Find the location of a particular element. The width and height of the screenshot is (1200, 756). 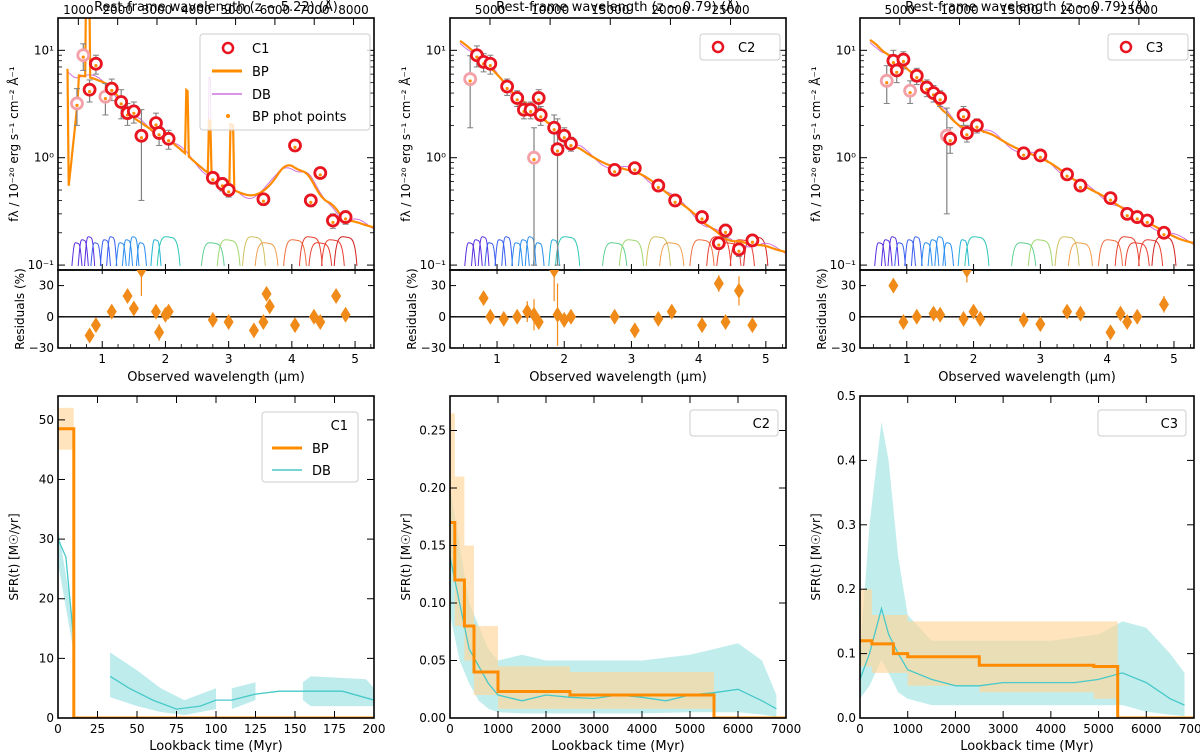

bp-model-spectrum is located at coordinates (622, 146).